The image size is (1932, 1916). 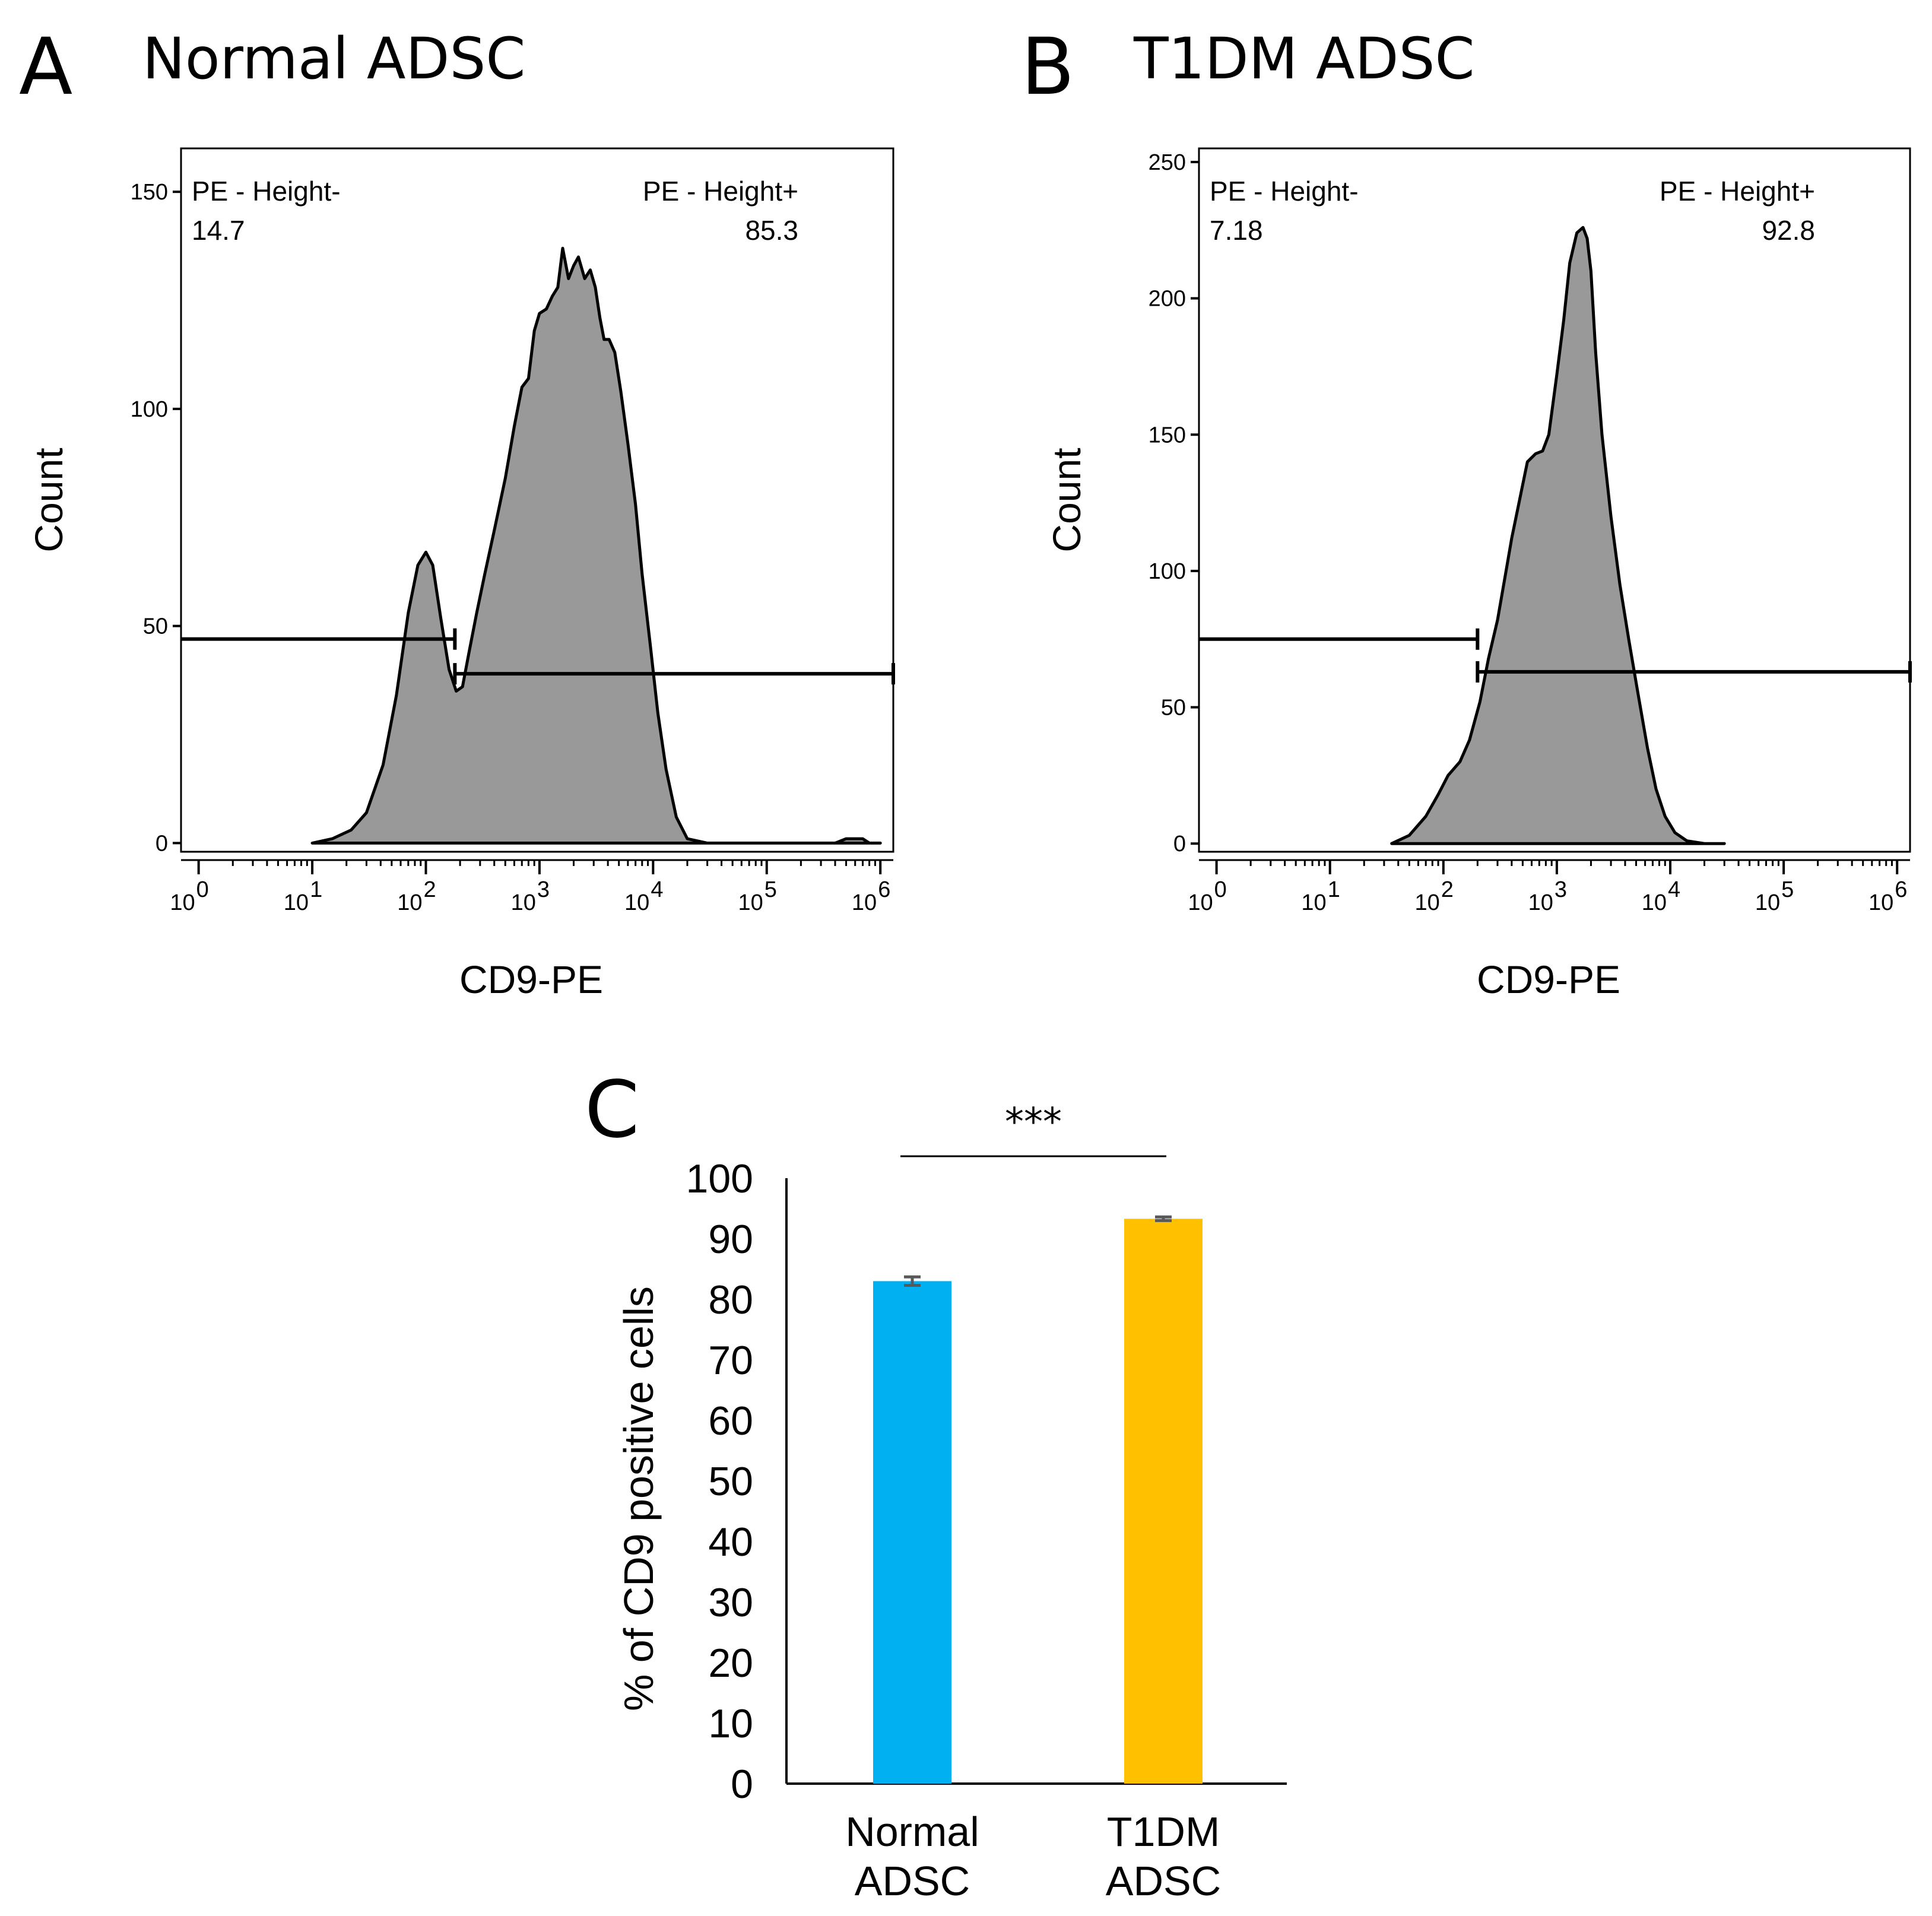 What do you see at coordinates (218, 230) in the screenshot?
I see `hist-a-gate-percent: 14.7` at bounding box center [218, 230].